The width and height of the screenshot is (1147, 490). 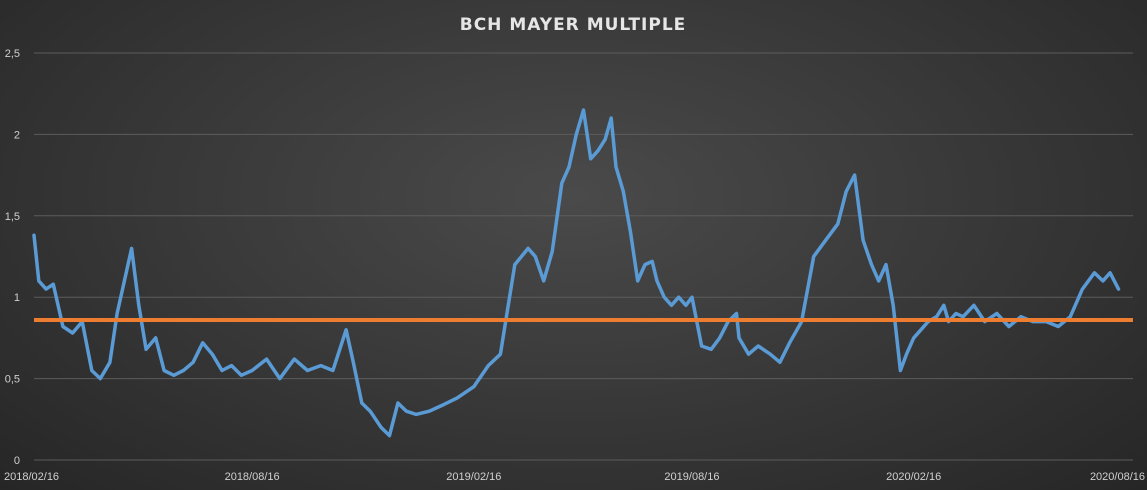 I want to click on x-tick-label: 2019/02/16, so click(x=473, y=477).